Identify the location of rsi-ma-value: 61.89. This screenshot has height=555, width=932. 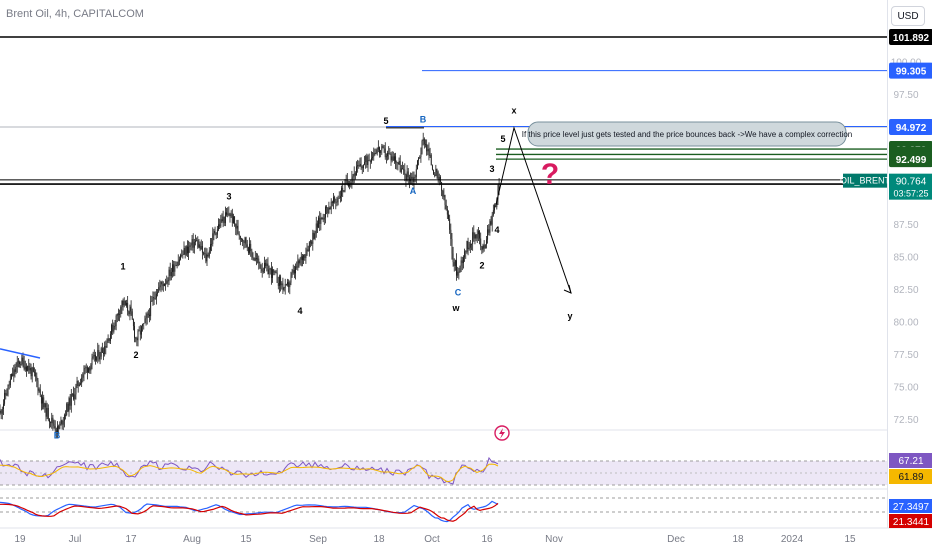
(910, 477).